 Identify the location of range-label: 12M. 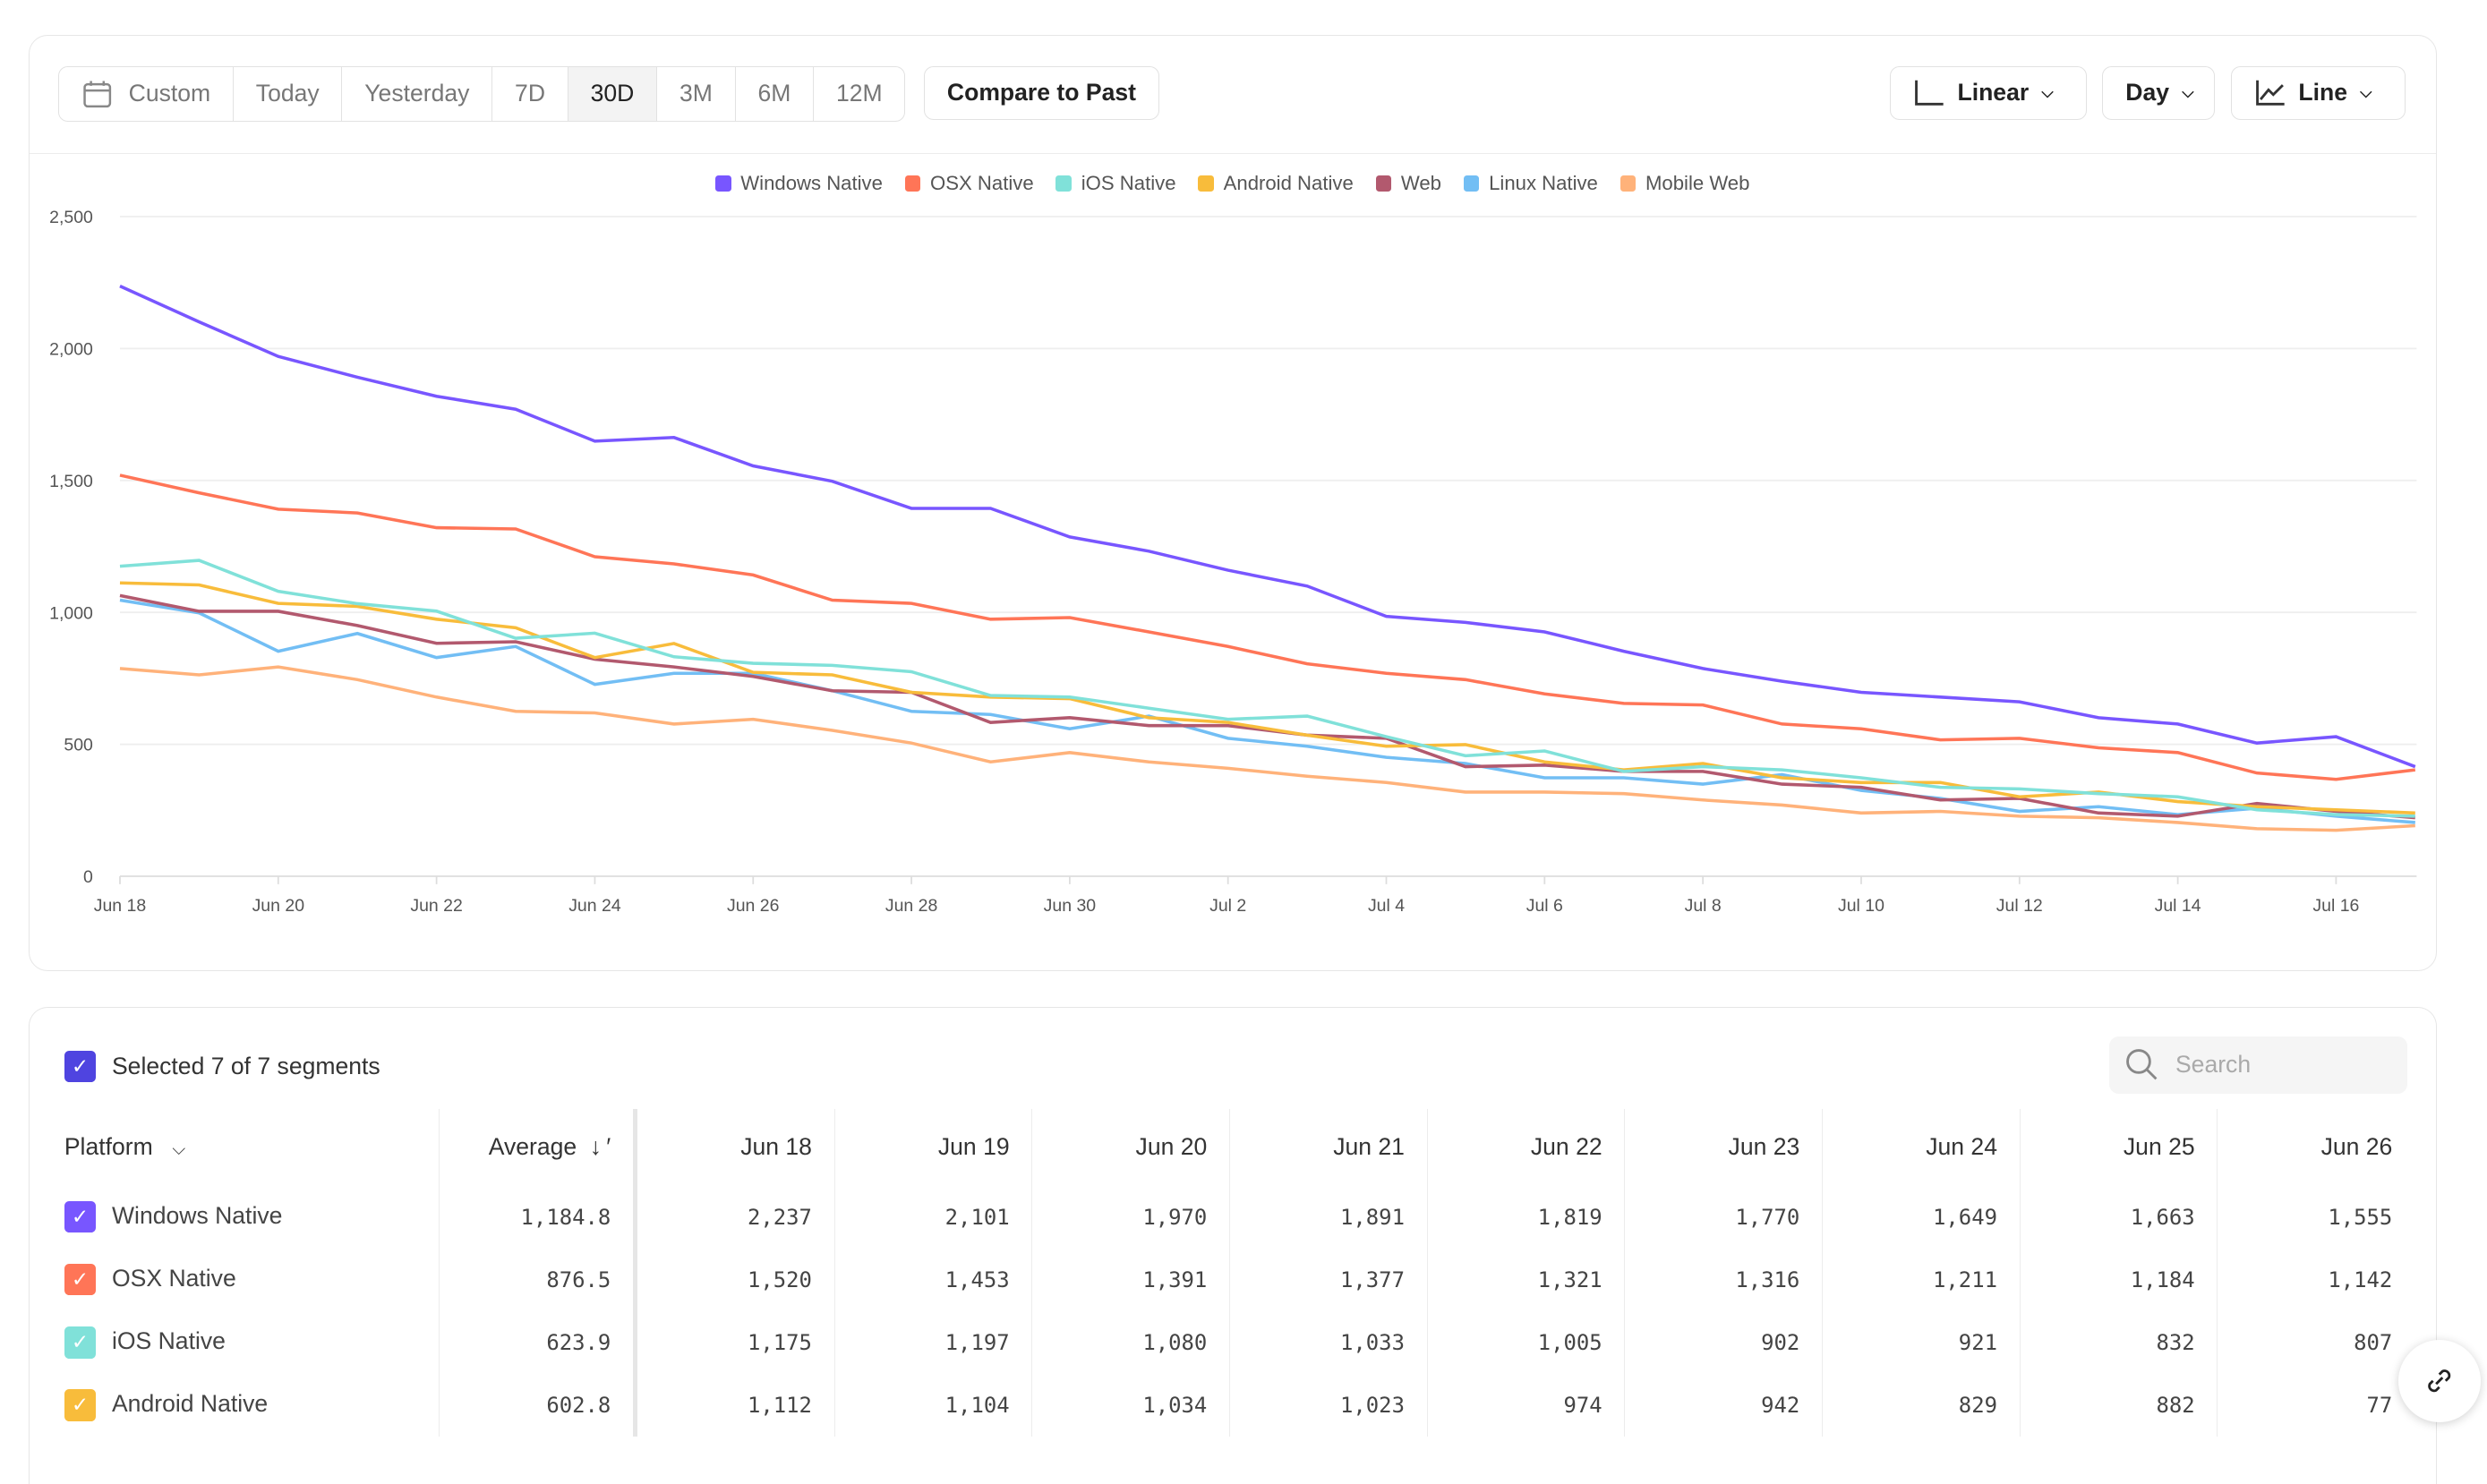
(859, 93).